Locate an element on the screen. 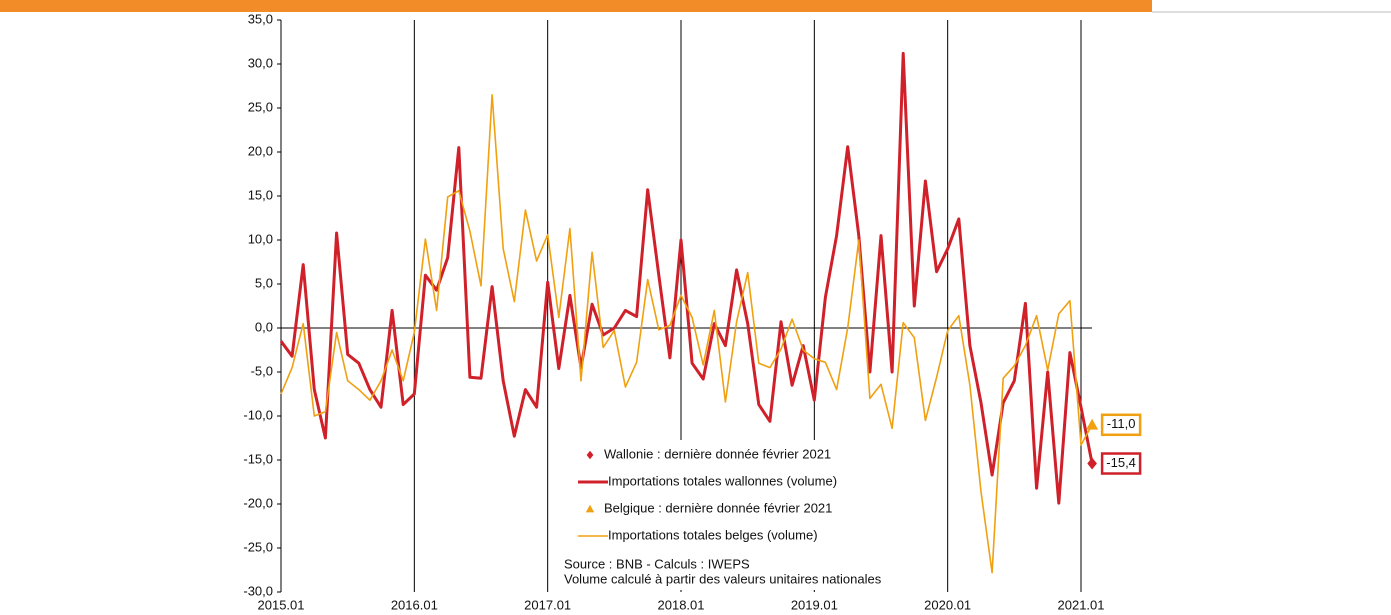  y-tick-label: 20,0 is located at coordinates (260, 150).